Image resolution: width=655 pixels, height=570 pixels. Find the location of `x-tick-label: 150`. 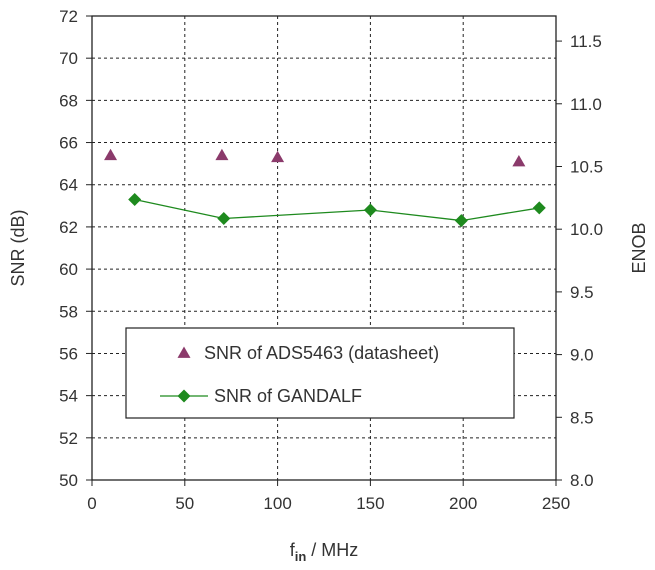

x-tick-label: 150 is located at coordinates (370, 503).